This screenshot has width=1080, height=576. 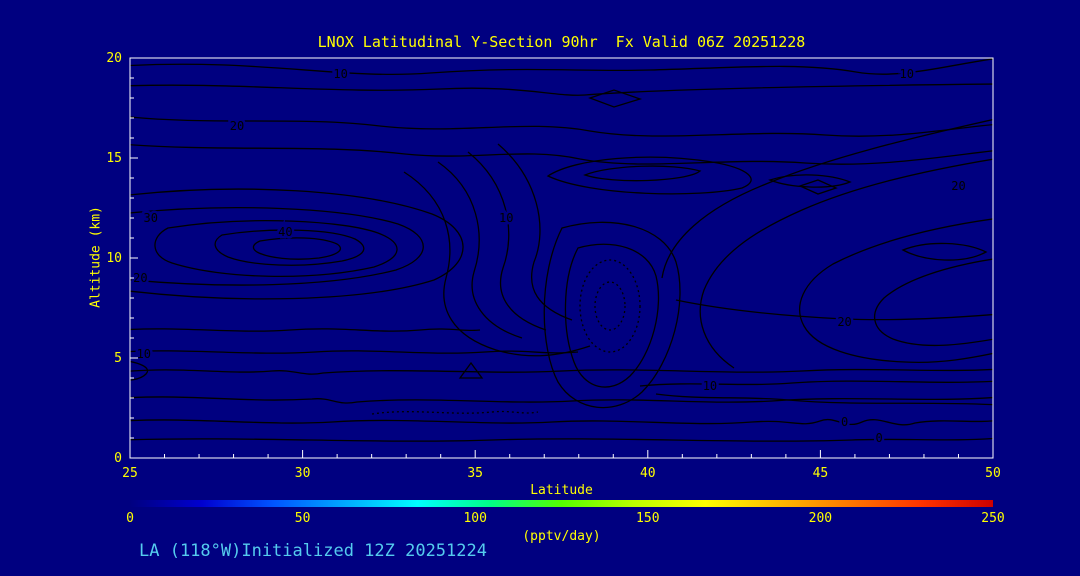 What do you see at coordinates (648, 473) in the screenshot?
I see `x-tick-label: 40` at bounding box center [648, 473].